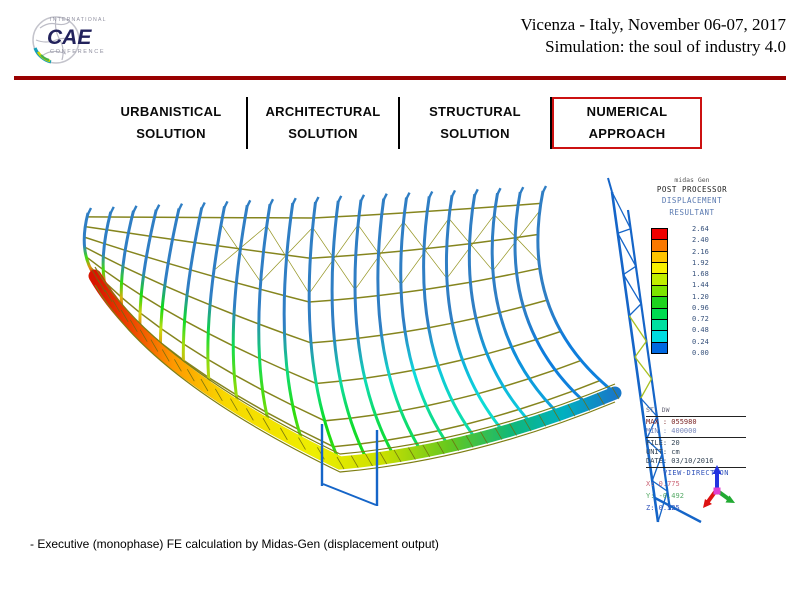 The image size is (800, 600). Describe the element at coordinates (627, 111) in the screenshot. I see `tab-label: NUMERICAL` at that location.